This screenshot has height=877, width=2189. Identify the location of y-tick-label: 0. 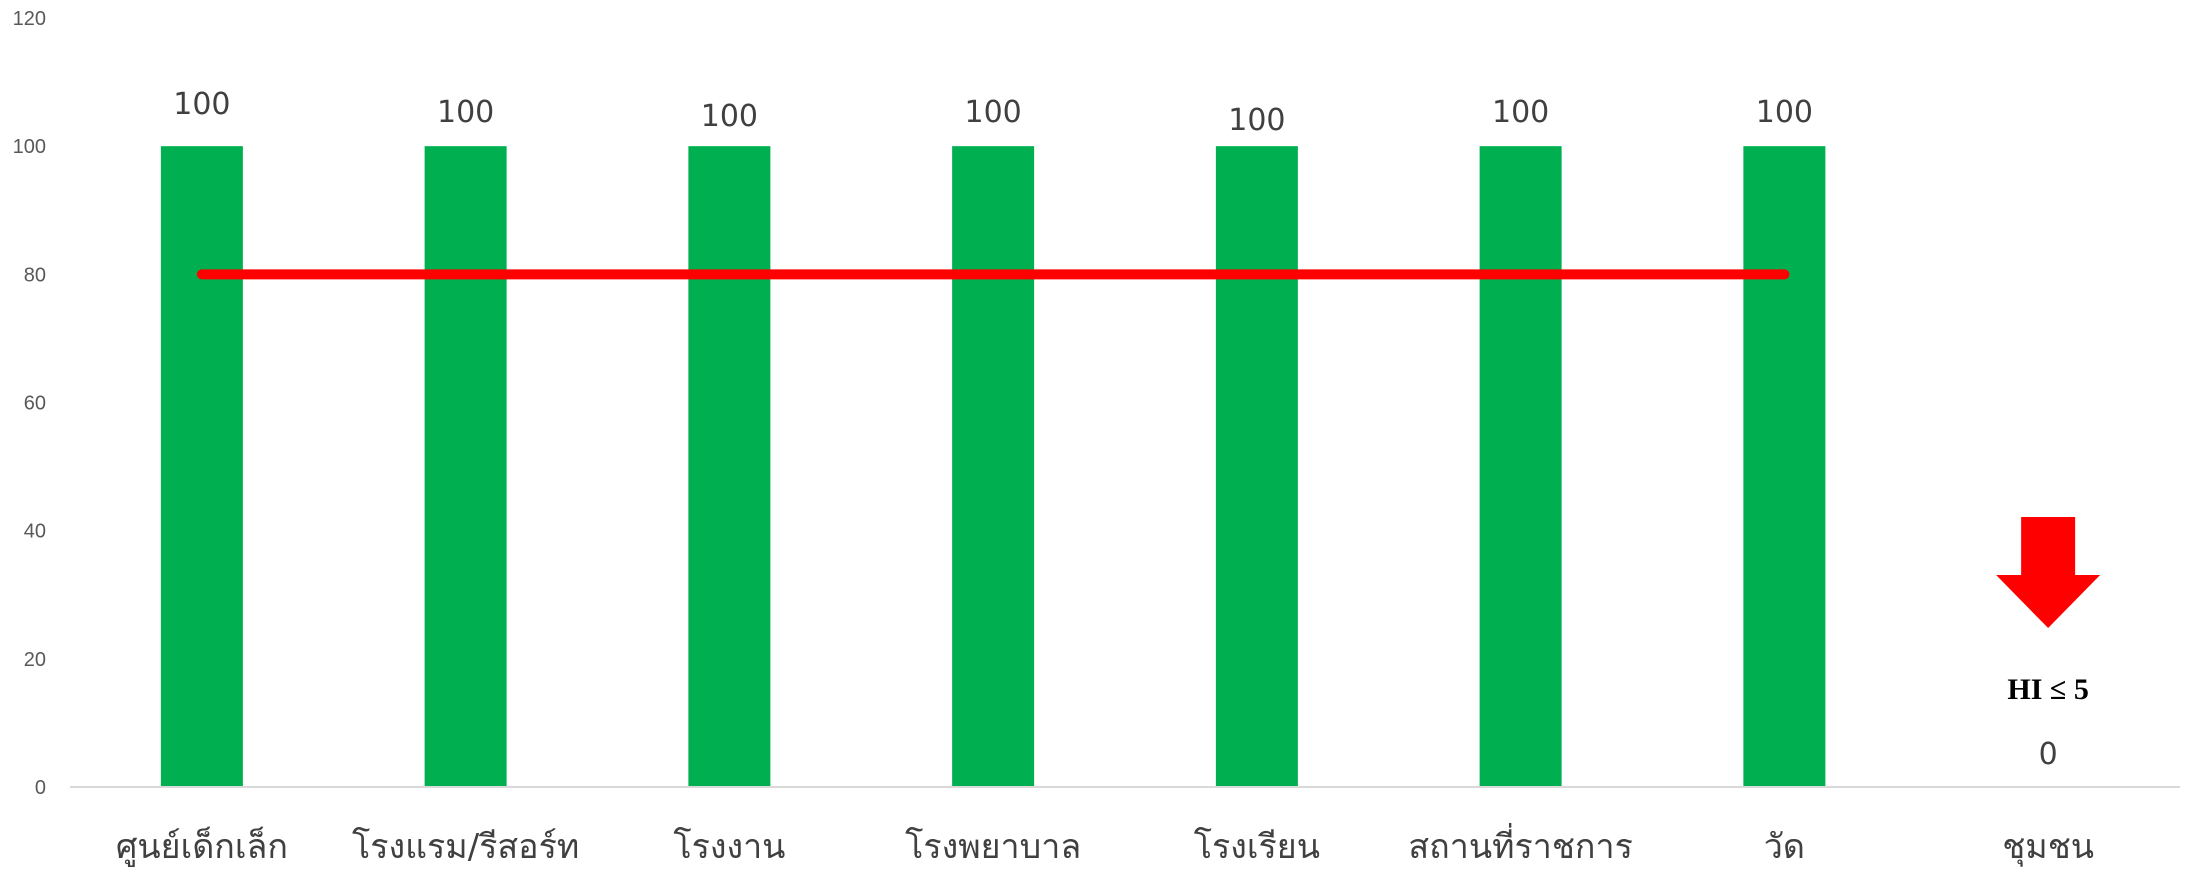
(40, 788).